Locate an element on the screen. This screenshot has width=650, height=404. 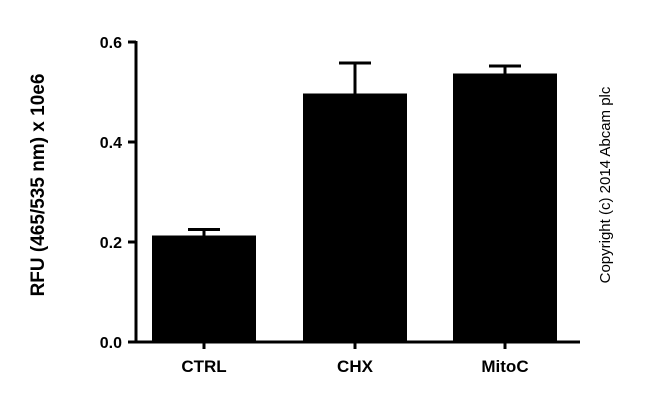
y-tick-label: 0.0 is located at coordinates (111, 343).